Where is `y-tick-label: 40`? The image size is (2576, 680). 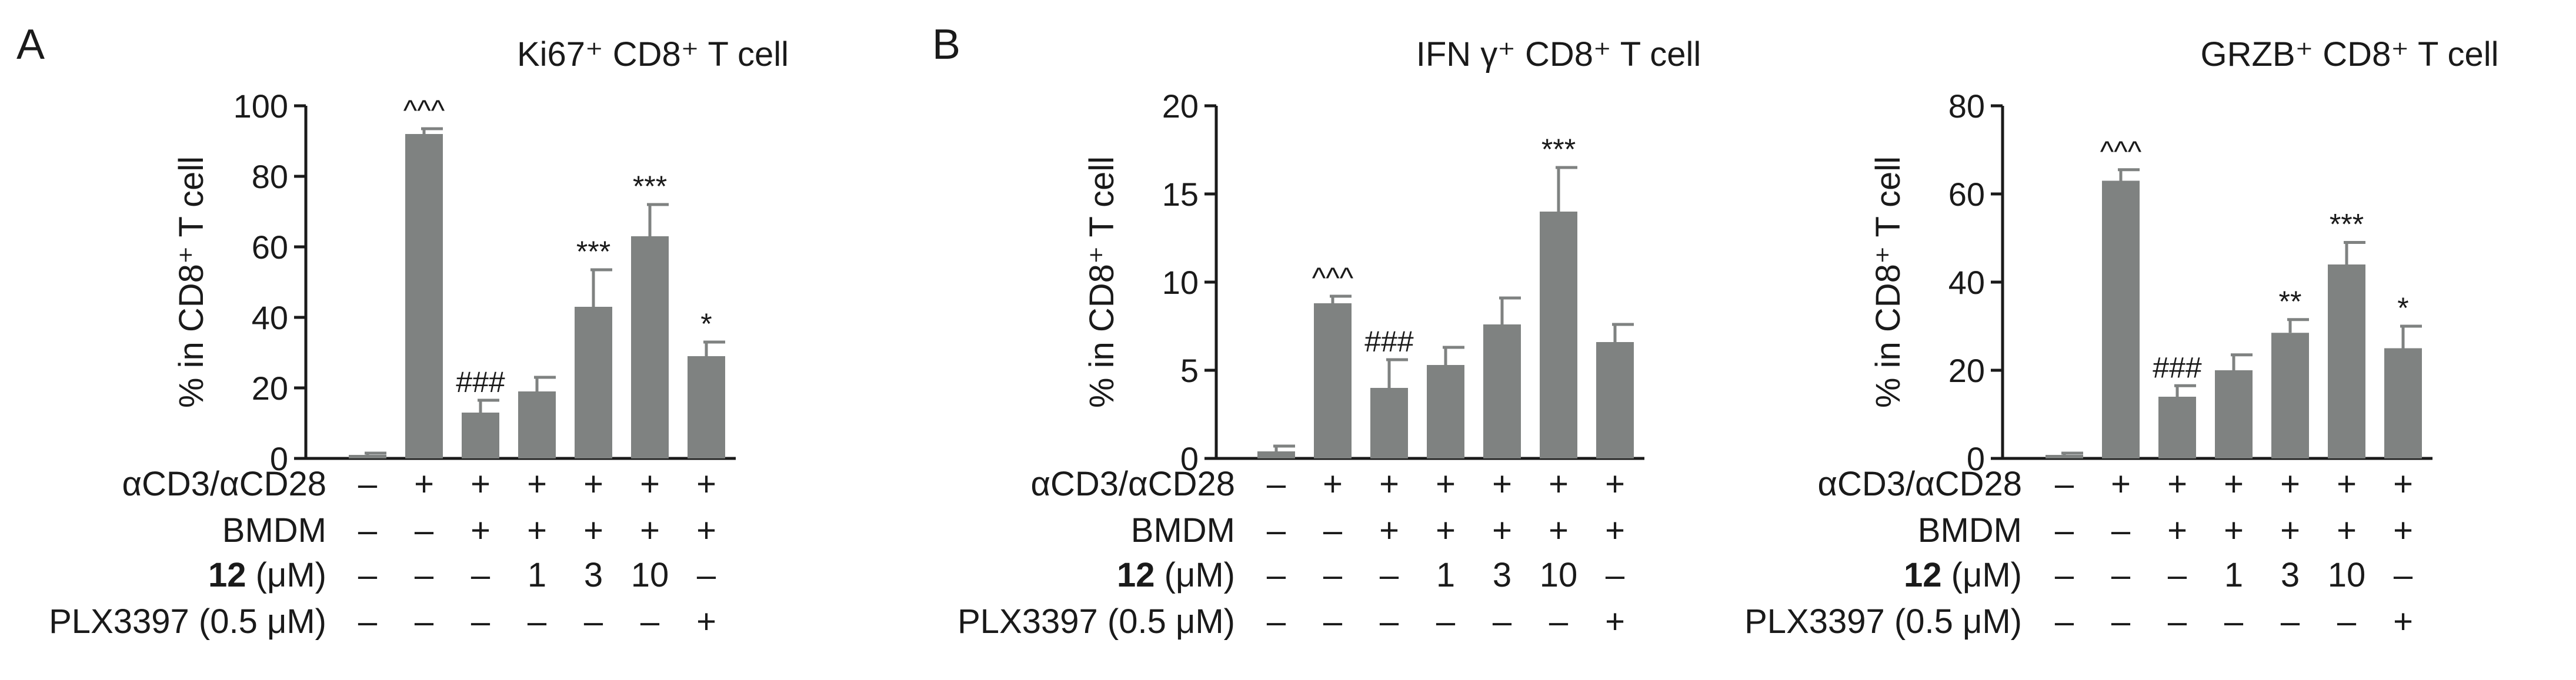
y-tick-label: 40 is located at coordinates (270, 317).